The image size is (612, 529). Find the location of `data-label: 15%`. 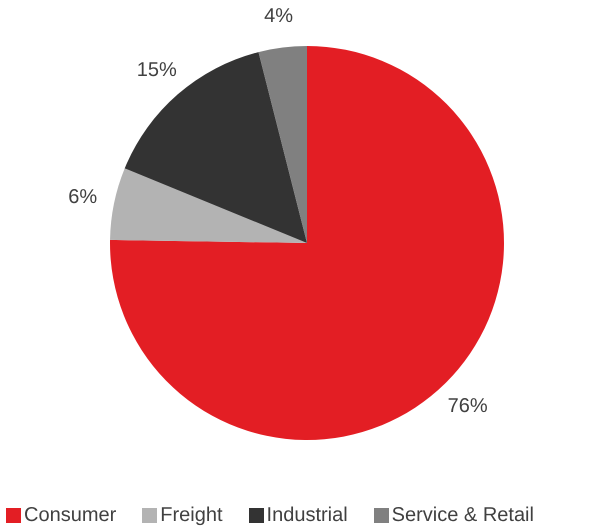

data-label: 15% is located at coordinates (157, 70).